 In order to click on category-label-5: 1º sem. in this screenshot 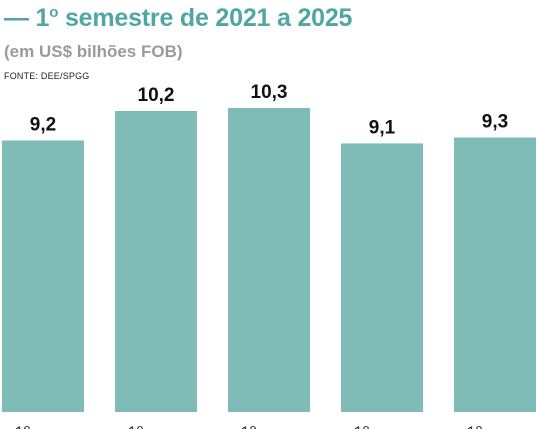, I will do `click(494, 426)`.